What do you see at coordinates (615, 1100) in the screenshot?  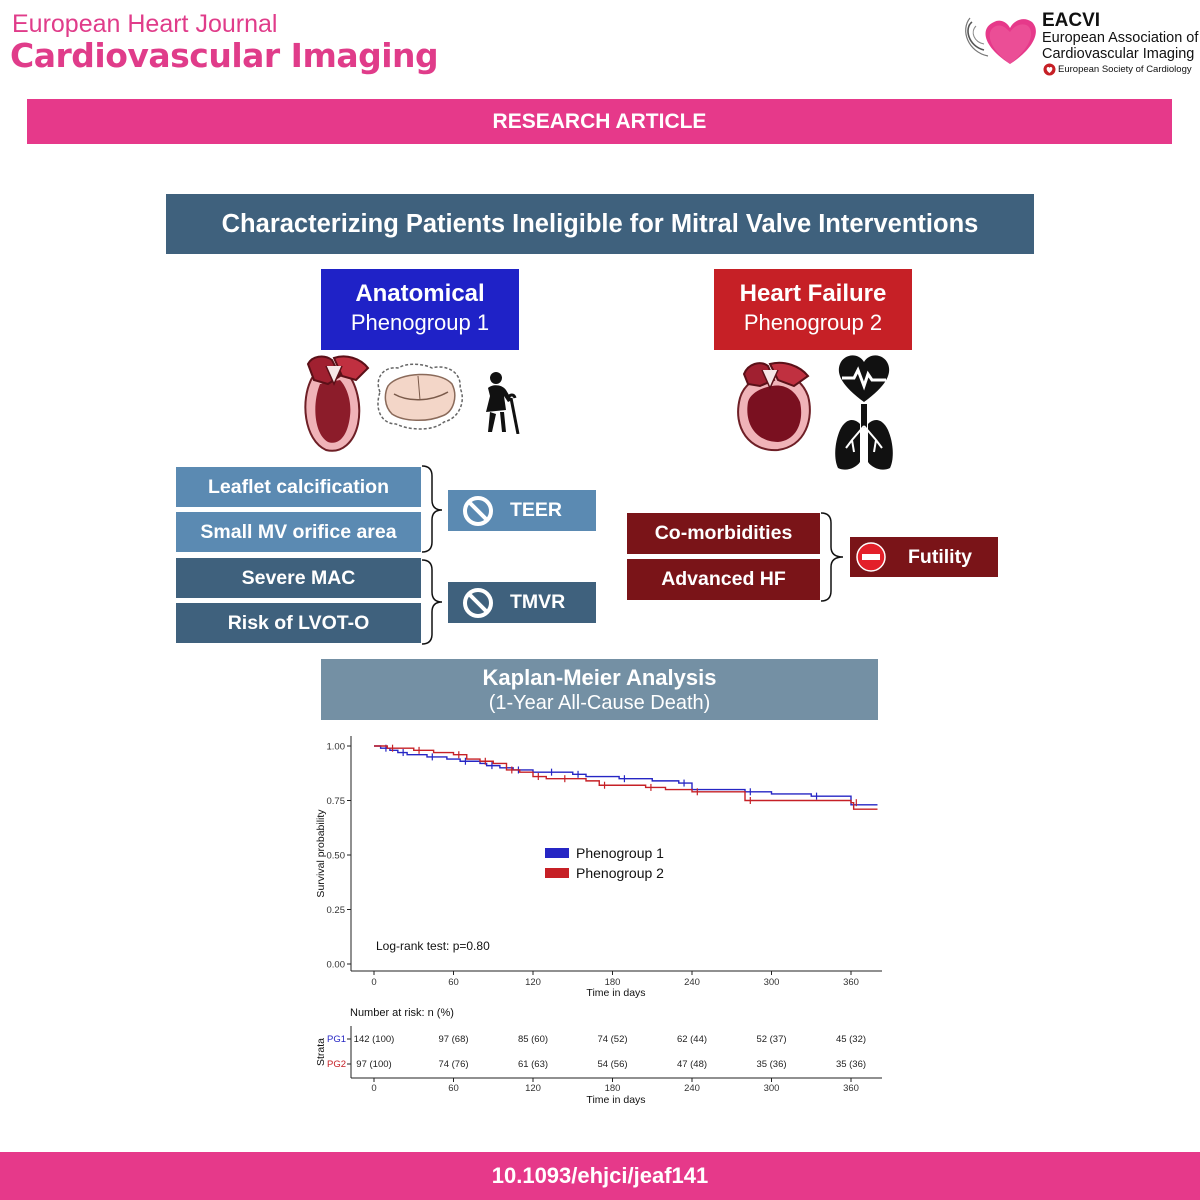 I see `risk-table-x-label: Time in days` at bounding box center [615, 1100].